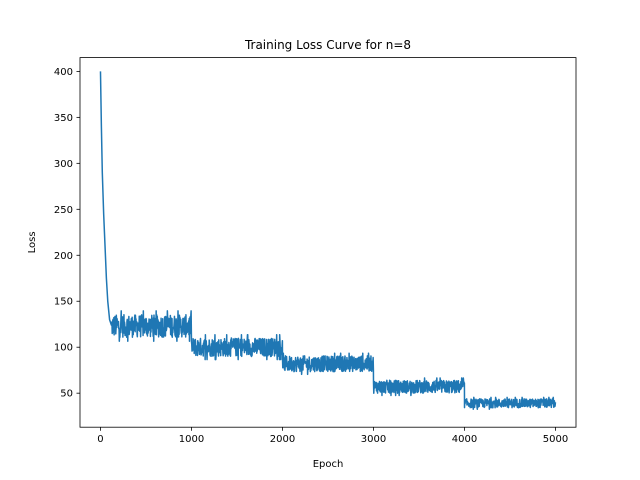  What do you see at coordinates (282, 439) in the screenshot?
I see `x-tick-label: 2000` at bounding box center [282, 439].